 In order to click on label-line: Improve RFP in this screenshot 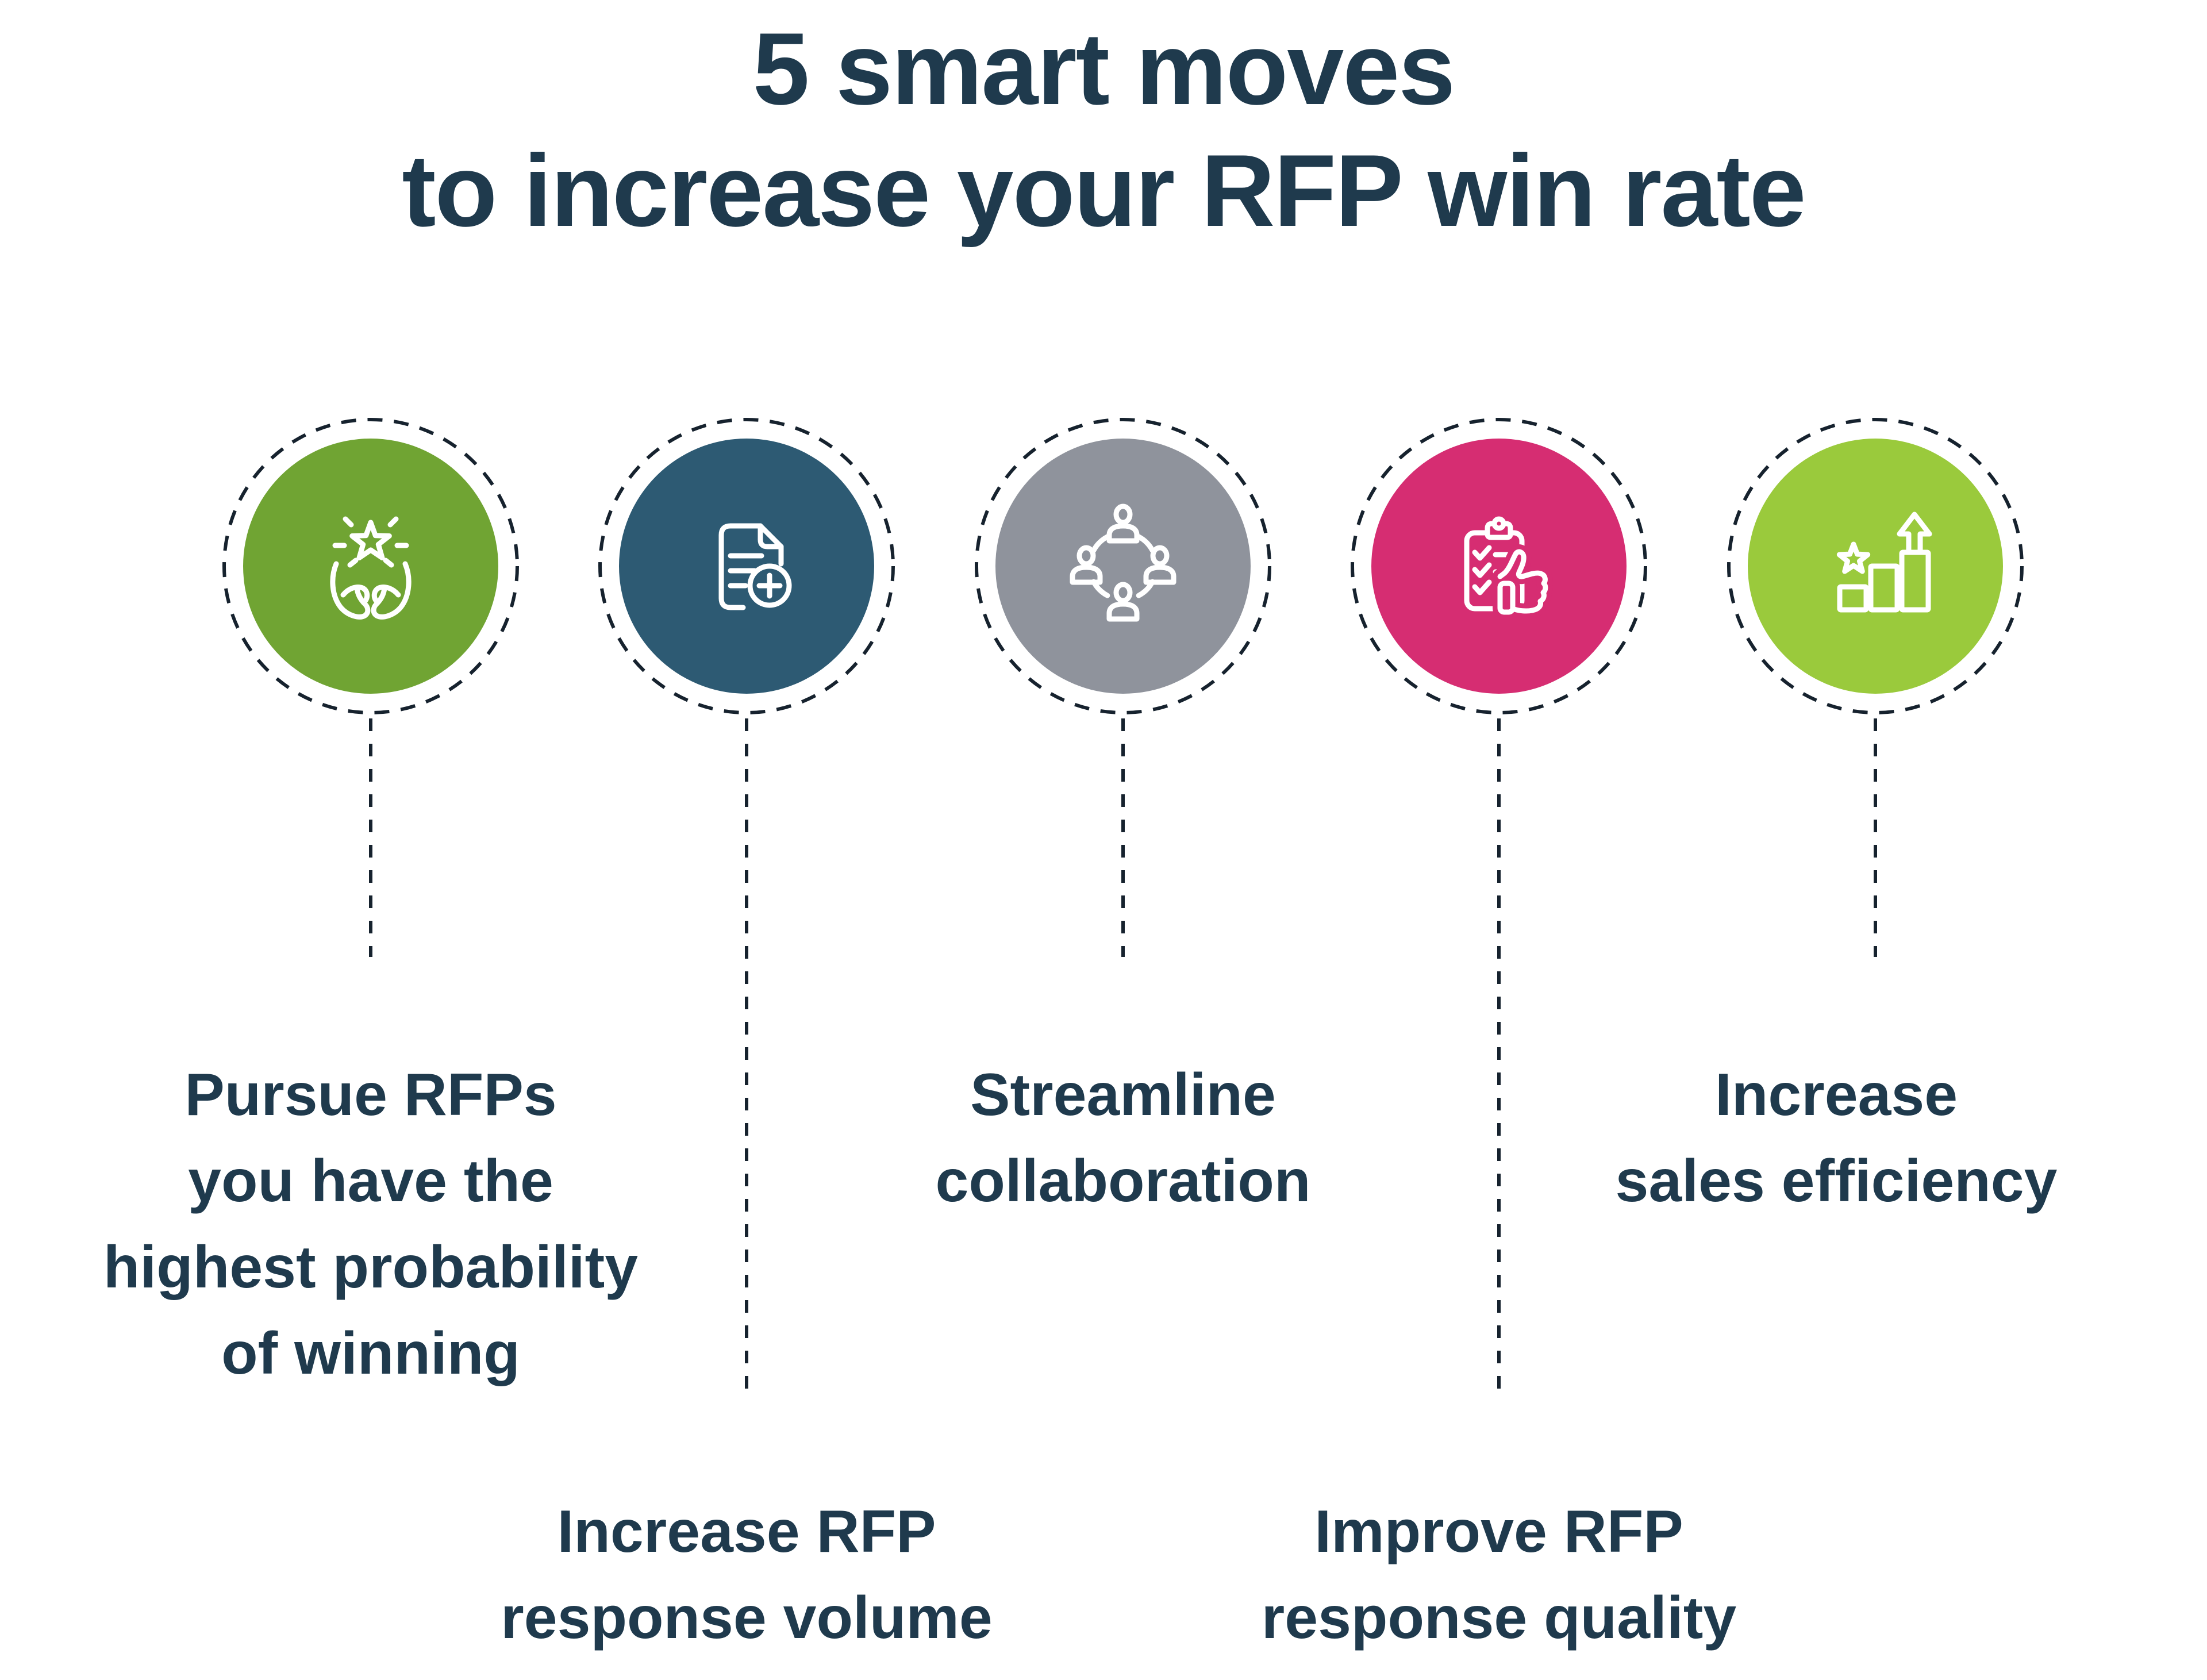, I will do `click(1498, 1531)`.